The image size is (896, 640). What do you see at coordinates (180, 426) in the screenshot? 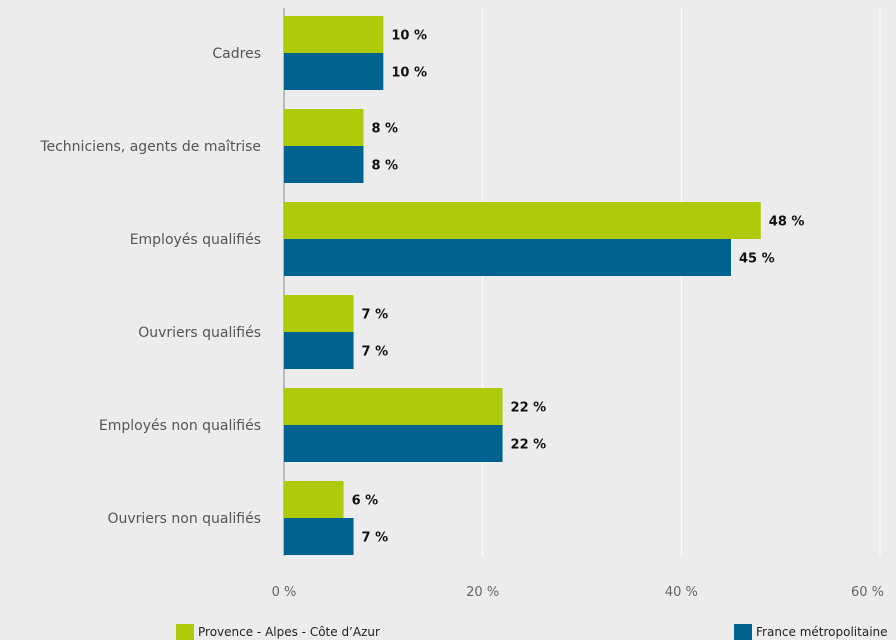
I see `category-label: Employés non qualifiés` at bounding box center [180, 426].